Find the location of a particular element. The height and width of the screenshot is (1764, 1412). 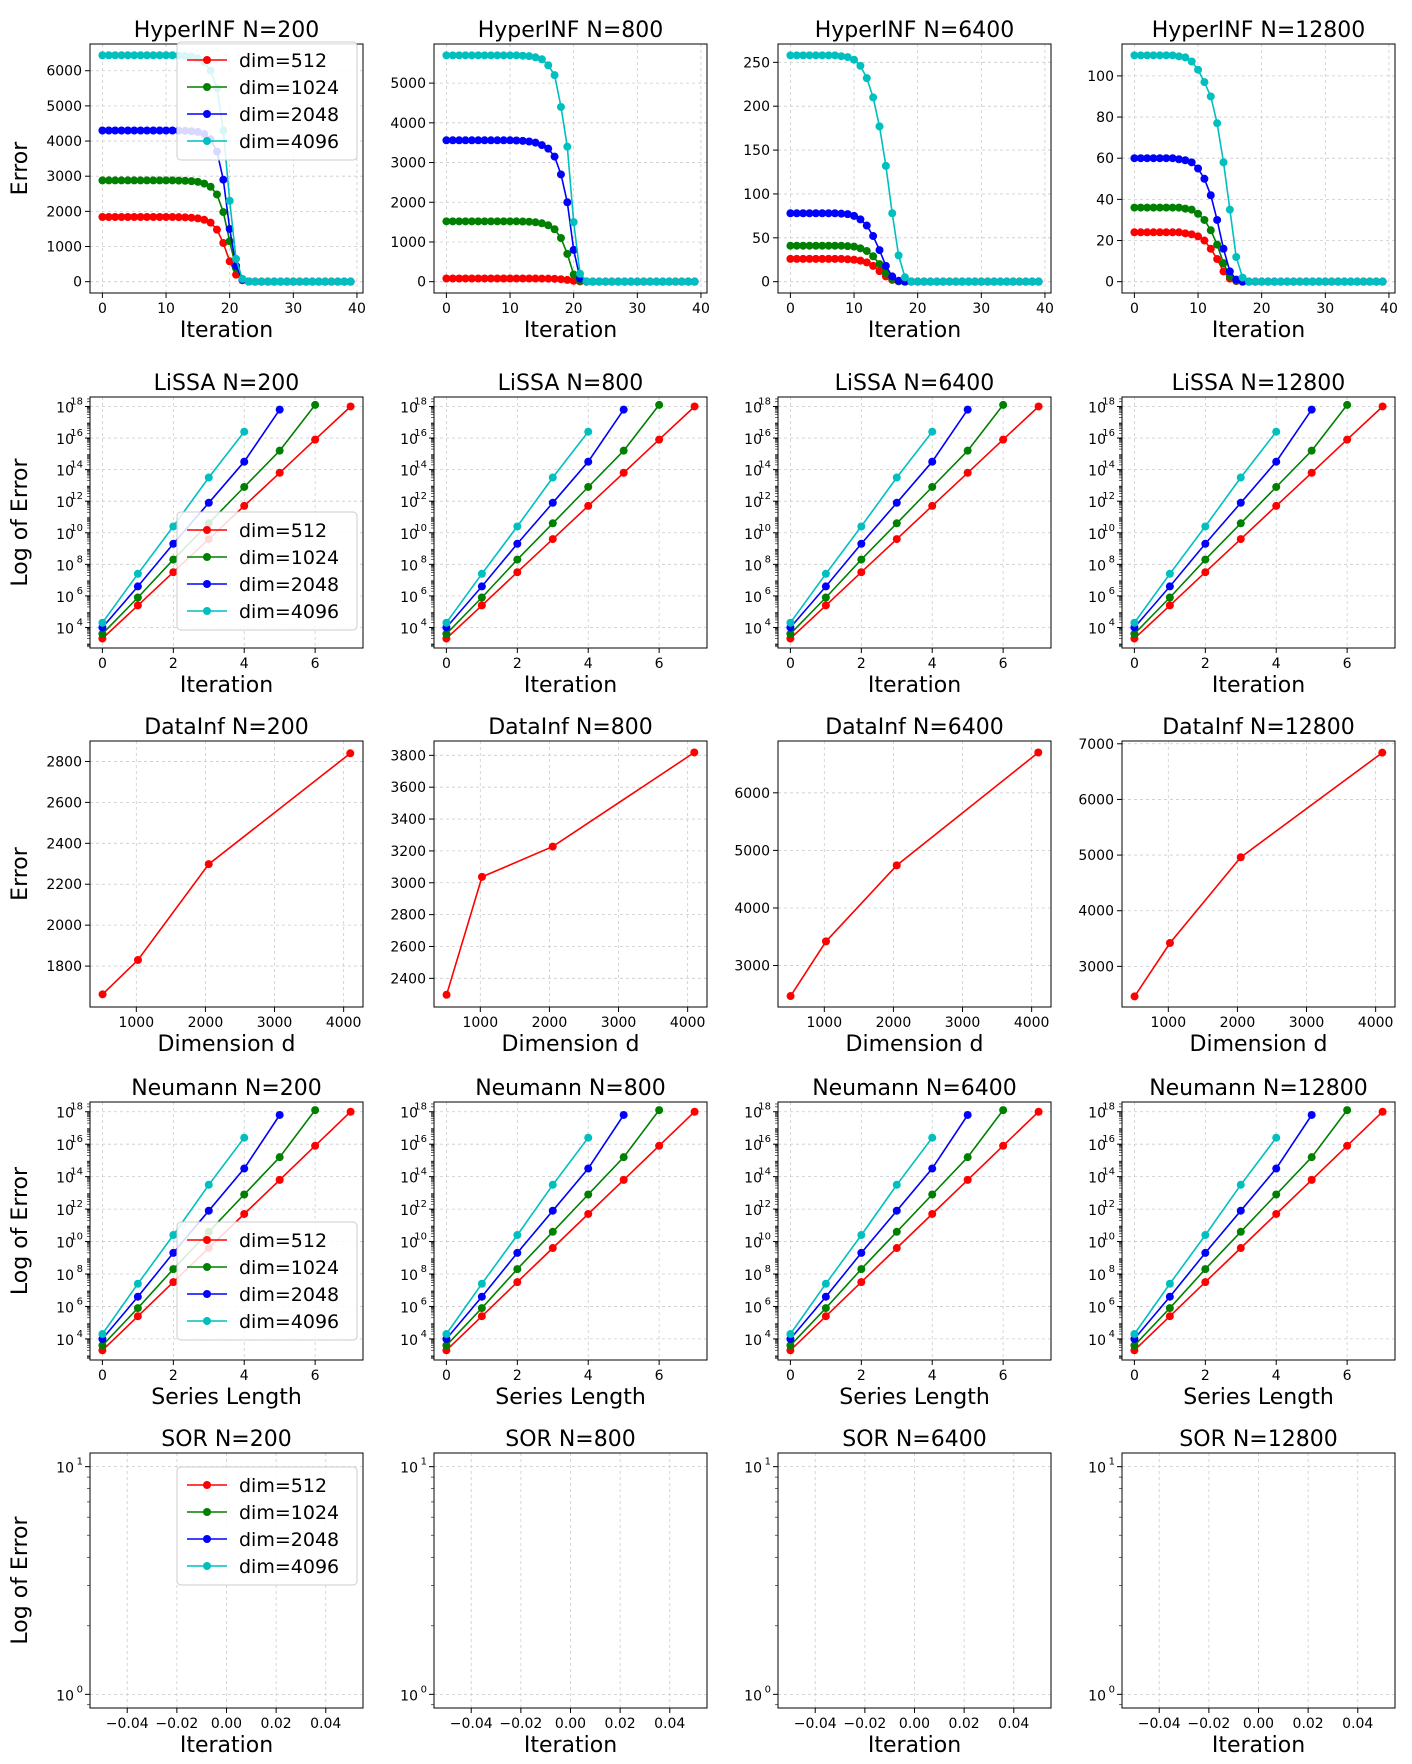

y-tick-label: 4000 is located at coordinates (1096, 912).